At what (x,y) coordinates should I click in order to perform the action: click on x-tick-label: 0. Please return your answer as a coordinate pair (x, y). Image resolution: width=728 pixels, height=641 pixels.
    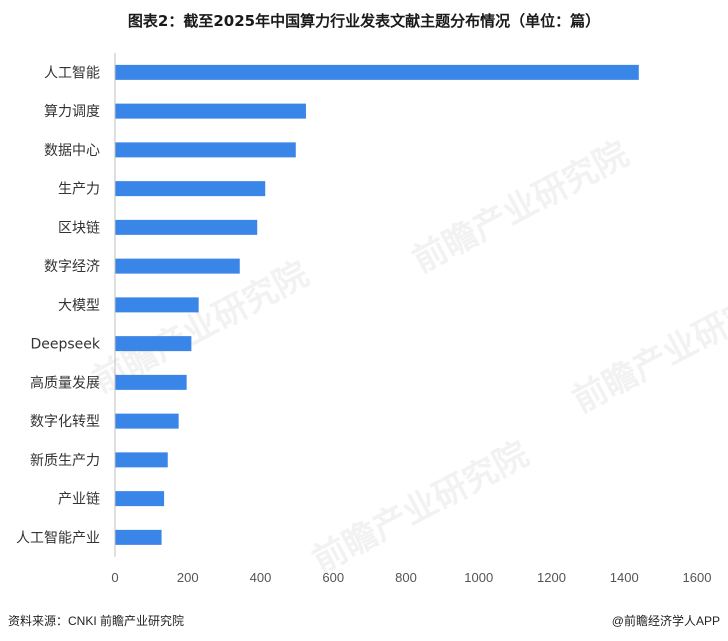
    Looking at the image, I should click on (114, 577).